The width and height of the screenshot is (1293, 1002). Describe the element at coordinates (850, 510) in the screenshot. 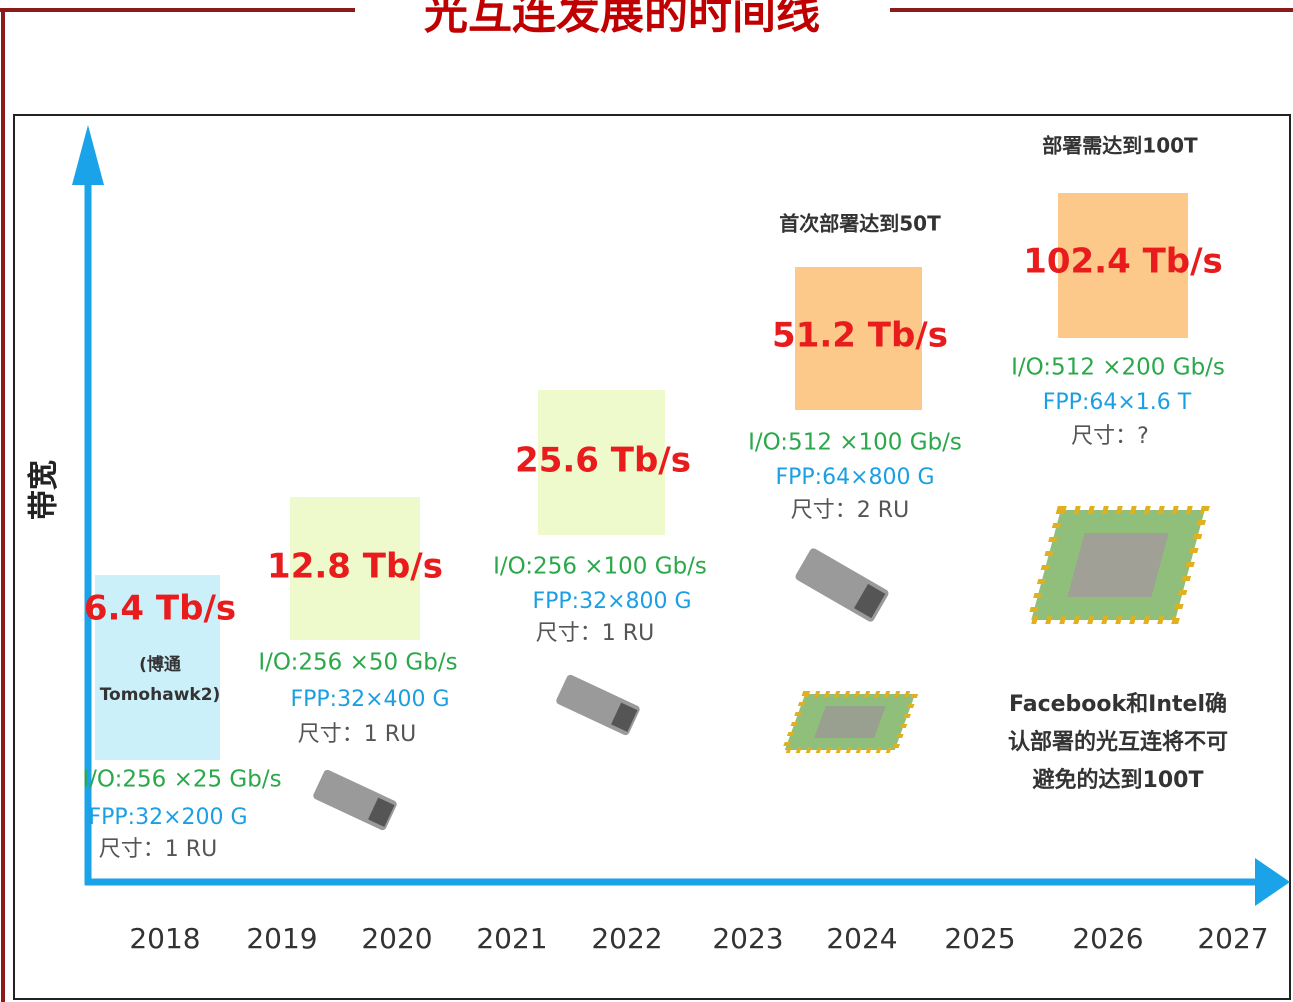

I see `size-spec: 尺寸：2 RU` at that location.